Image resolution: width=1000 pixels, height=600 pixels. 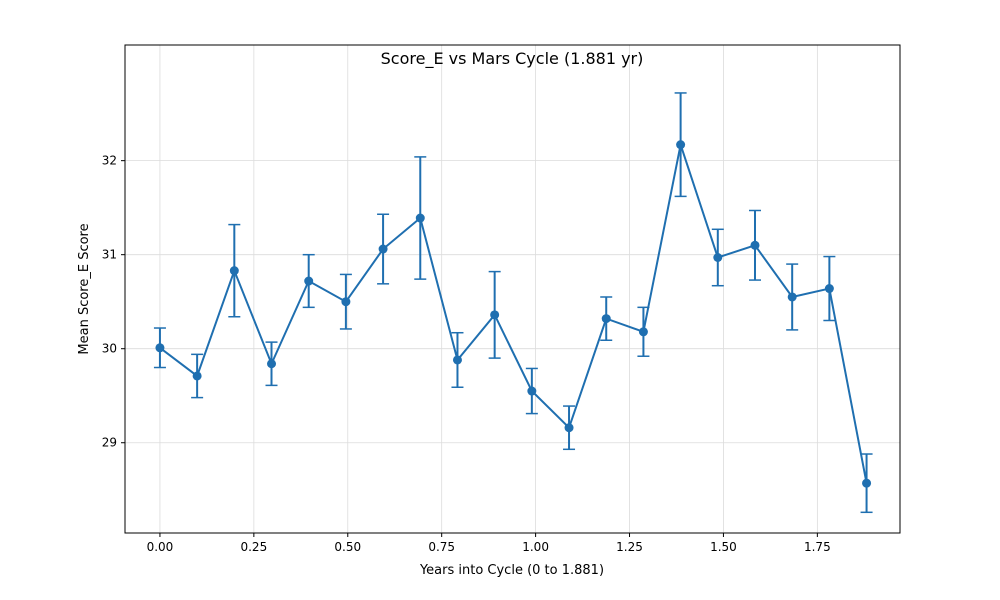 I want to click on x-tick-label: 0.00, so click(x=160, y=547).